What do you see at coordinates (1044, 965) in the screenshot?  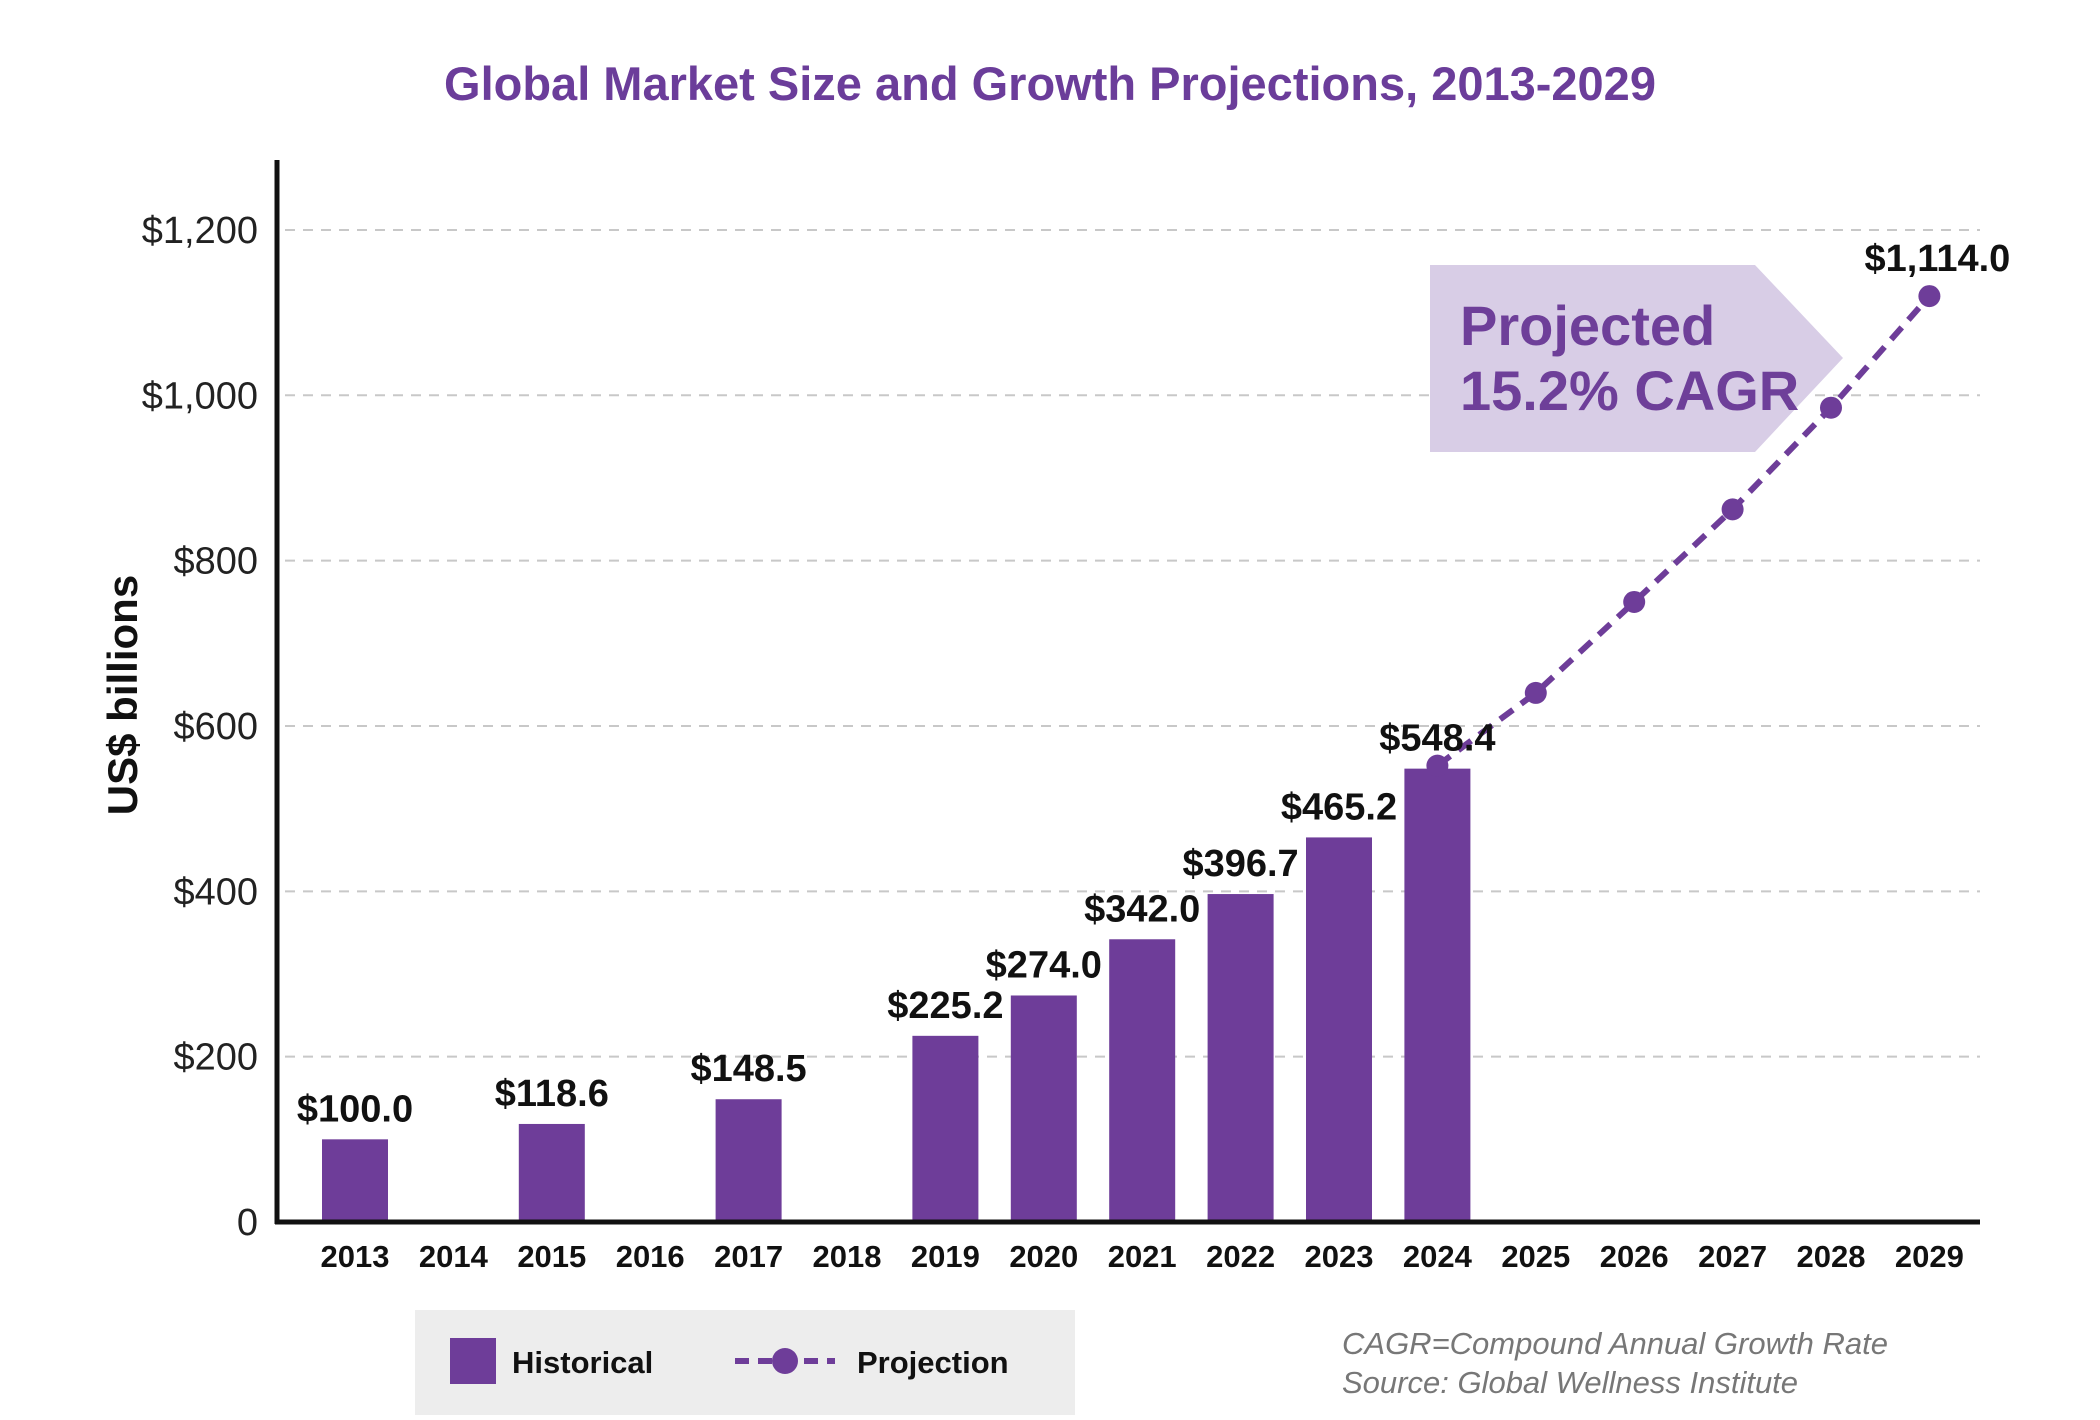 I see `bar-value-label: $274.0` at bounding box center [1044, 965].